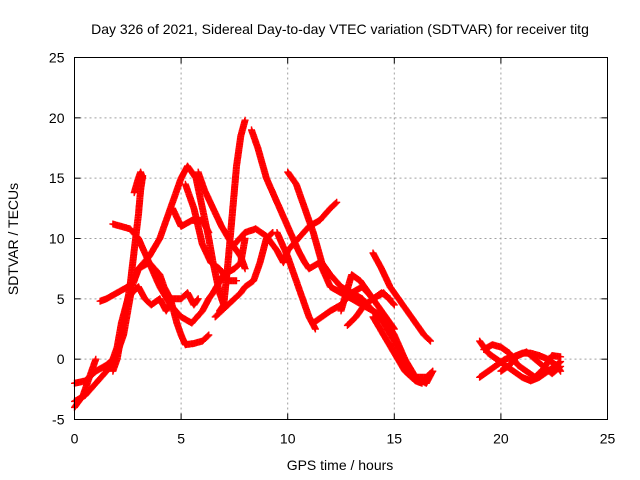 This screenshot has width=640, height=480. I want to click on x-tick-label: 0, so click(75, 439).